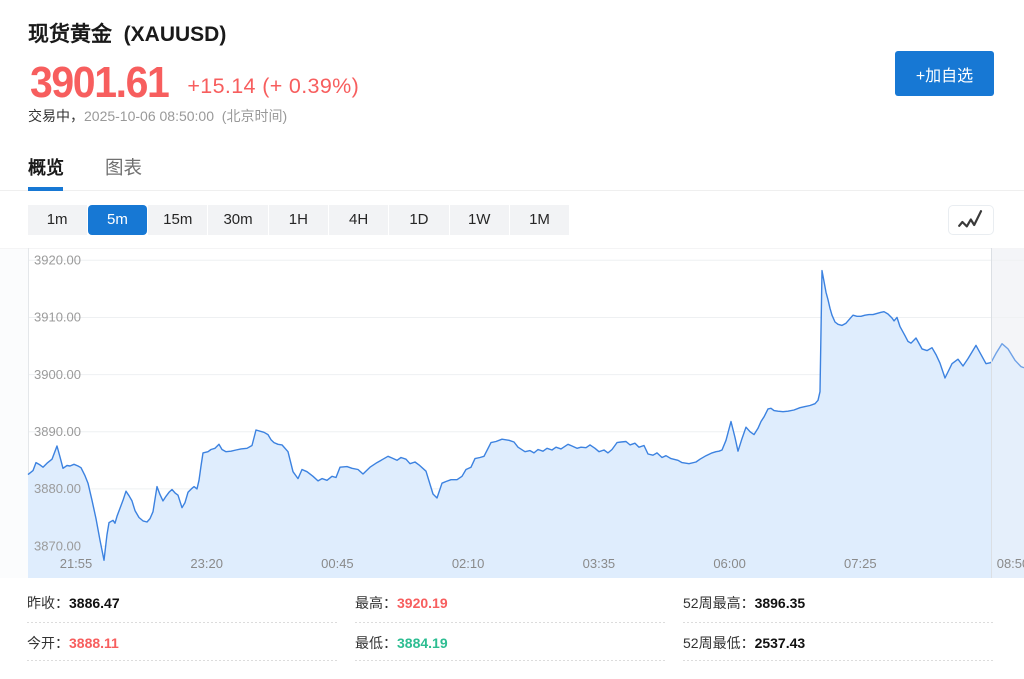 Image resolution: width=1024 pixels, height=679 pixels. I want to click on svg-text: 21:55, so click(76, 563).